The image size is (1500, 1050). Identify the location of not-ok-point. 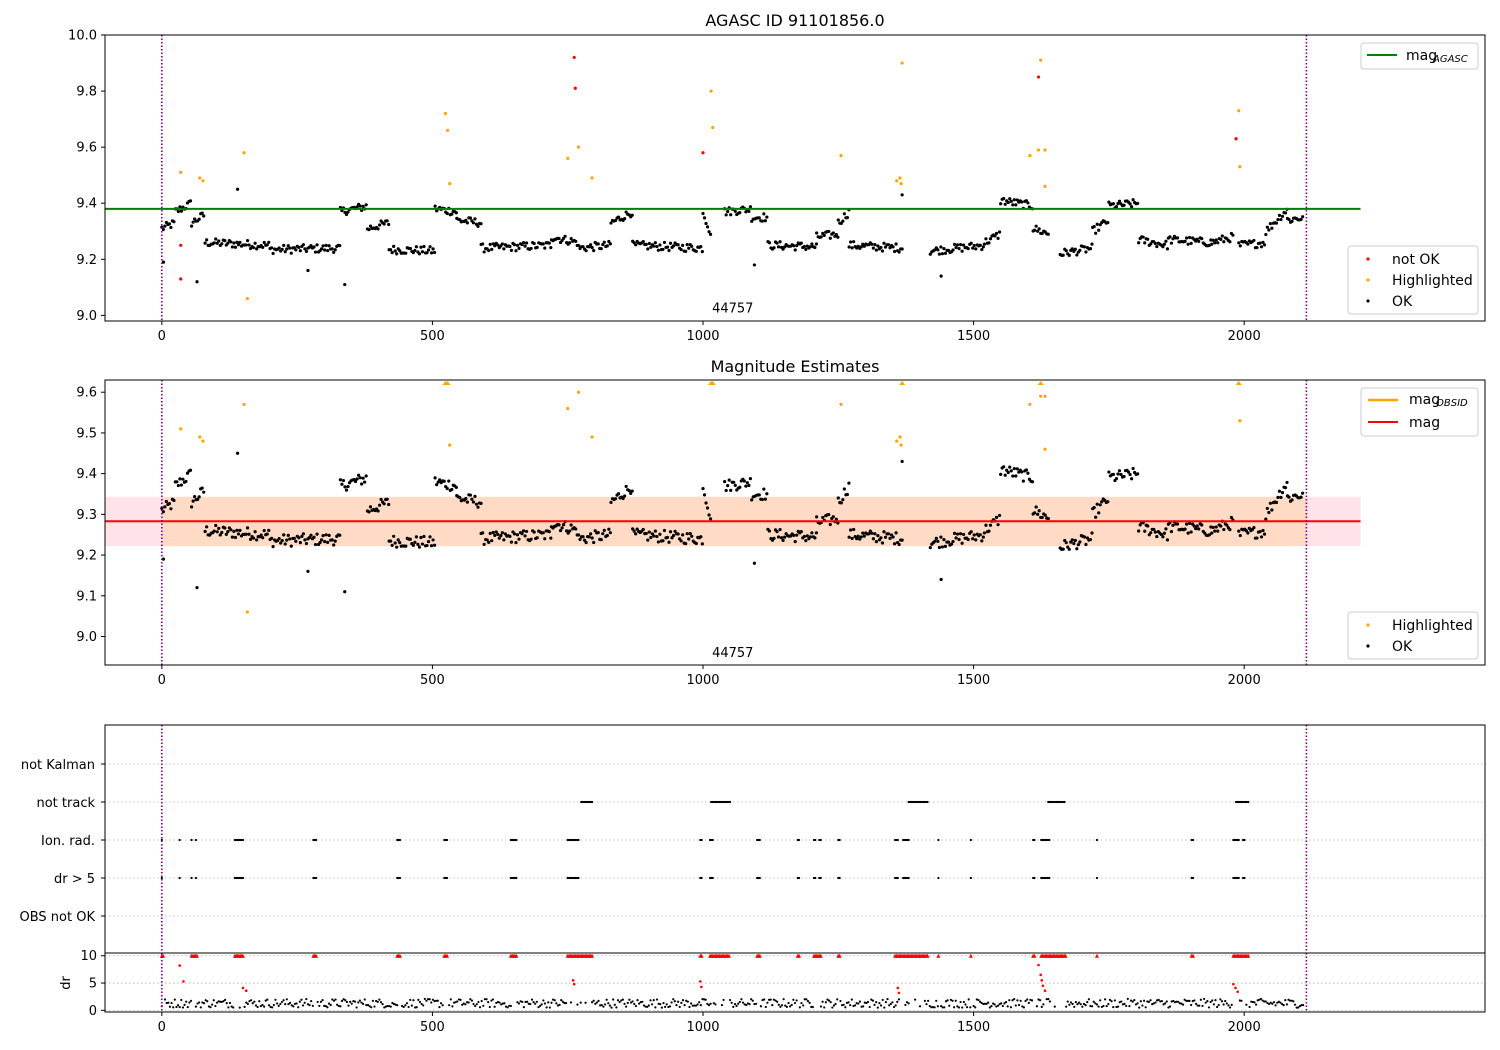
(1038, 77).